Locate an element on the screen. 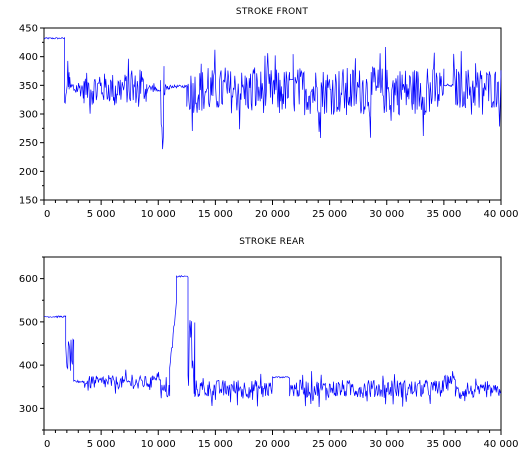 The width and height of the screenshot is (531, 459). y-tick-label: 450 is located at coordinates (28, 29).